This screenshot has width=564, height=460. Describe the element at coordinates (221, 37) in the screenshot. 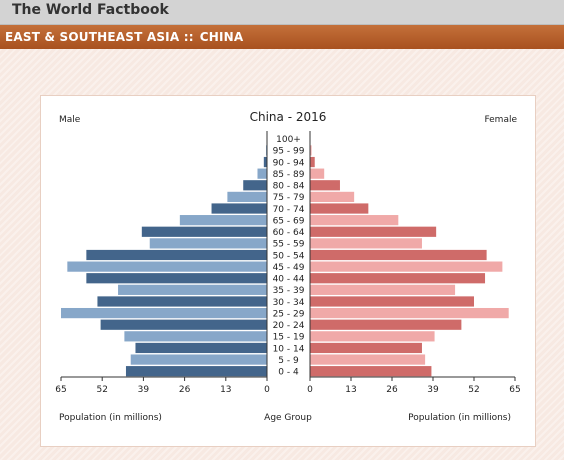

I see `country-label: CHINA` at that location.